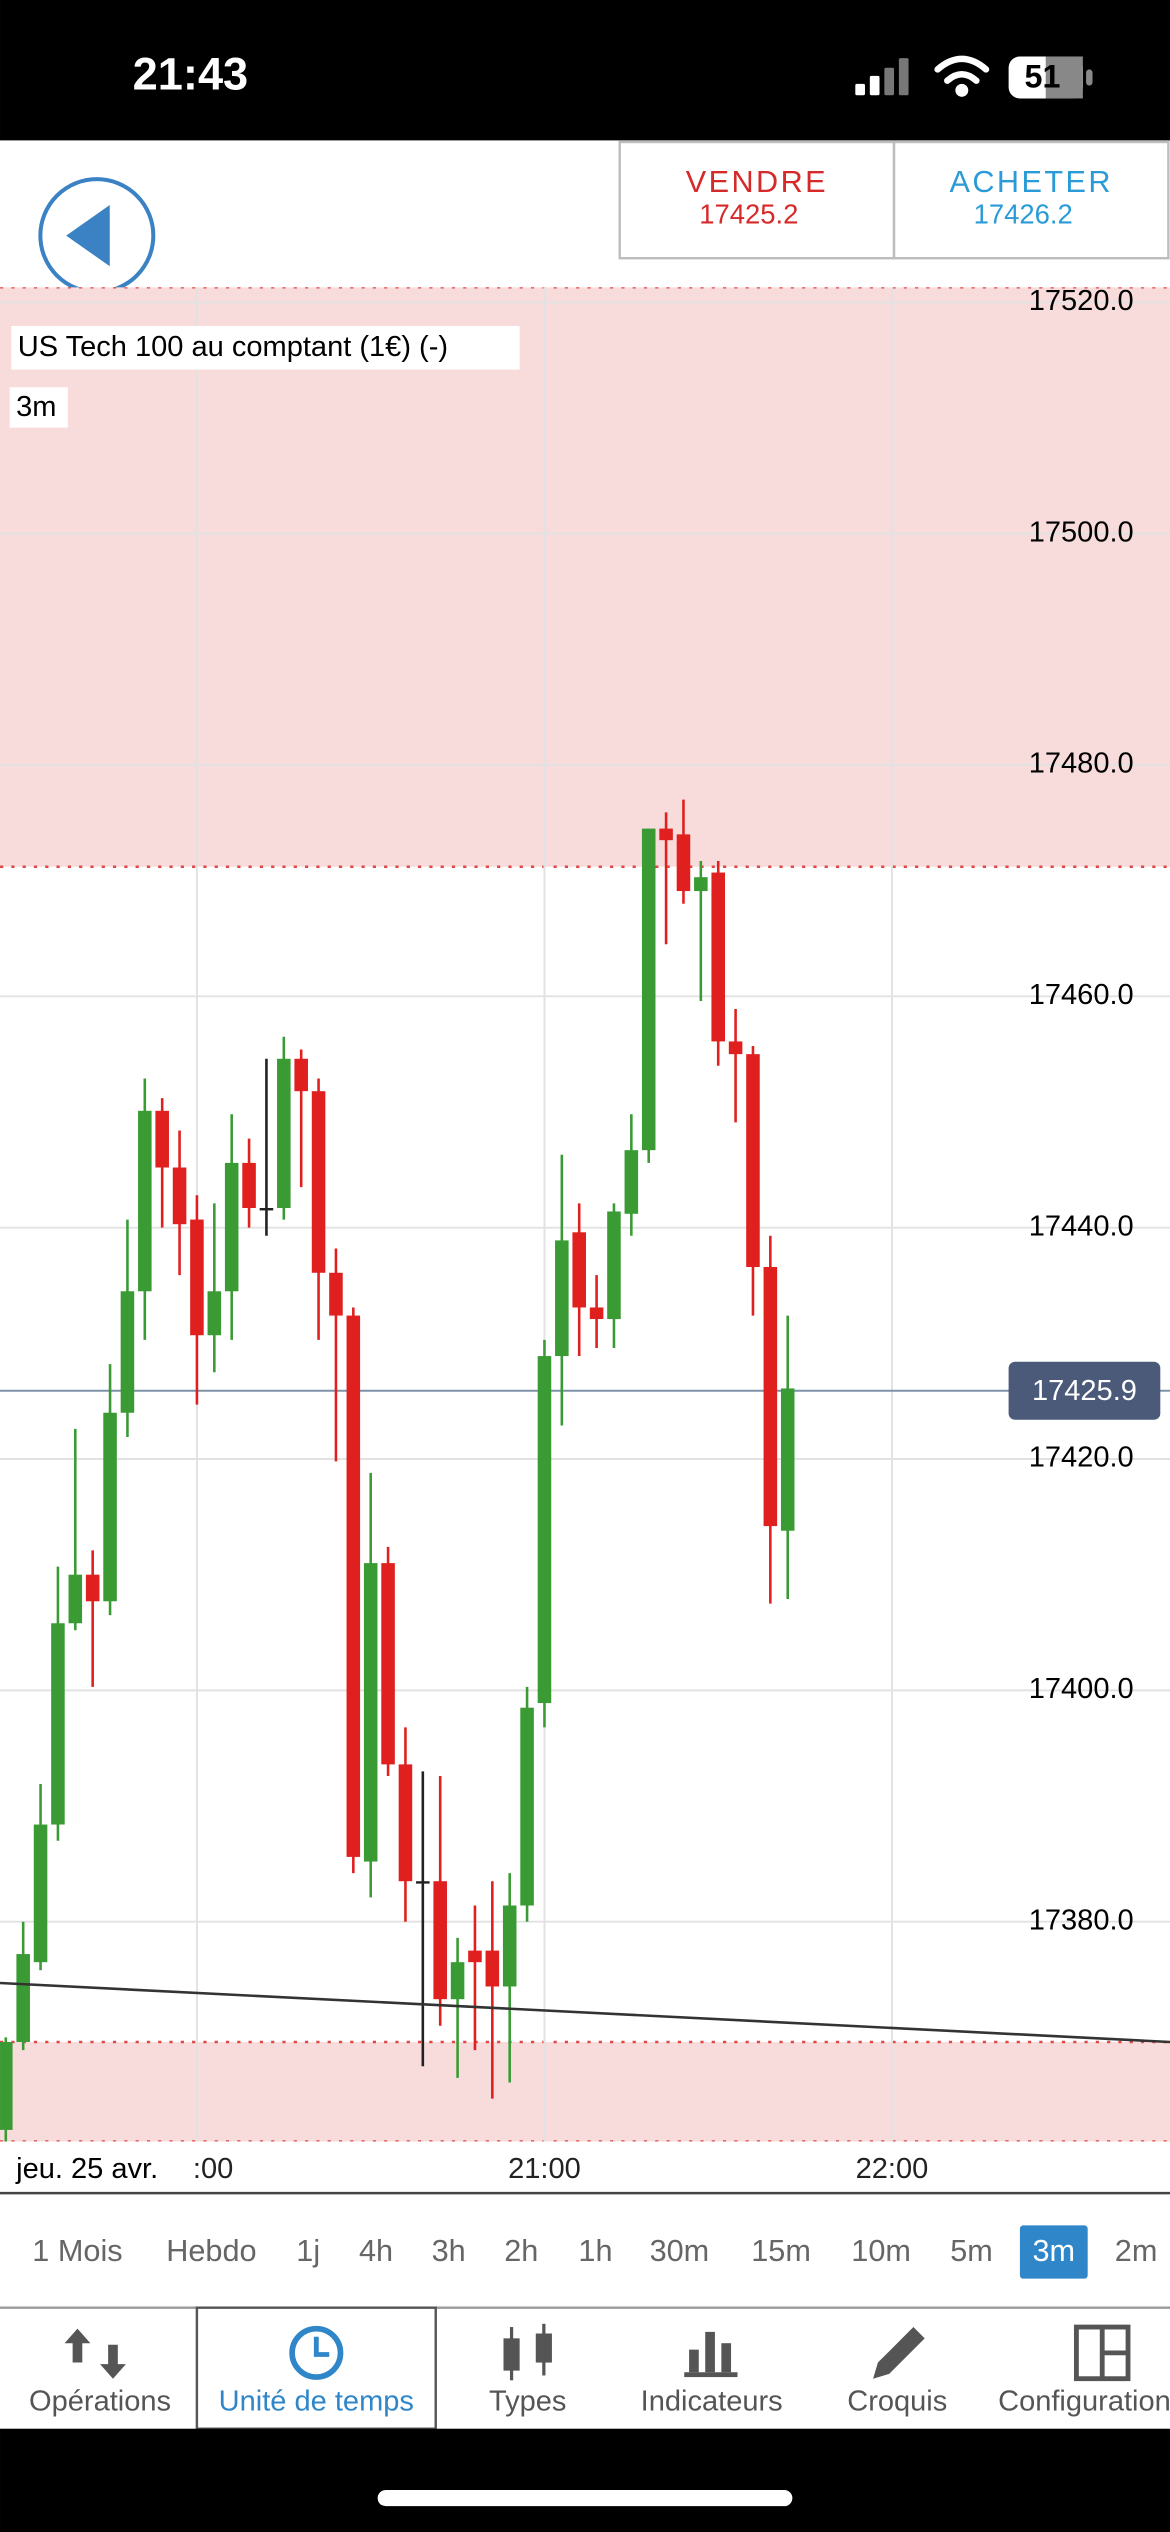 Image resolution: width=1170 pixels, height=2532 pixels. What do you see at coordinates (748, 213) in the screenshot?
I see `sell-price: 17425.2` at bounding box center [748, 213].